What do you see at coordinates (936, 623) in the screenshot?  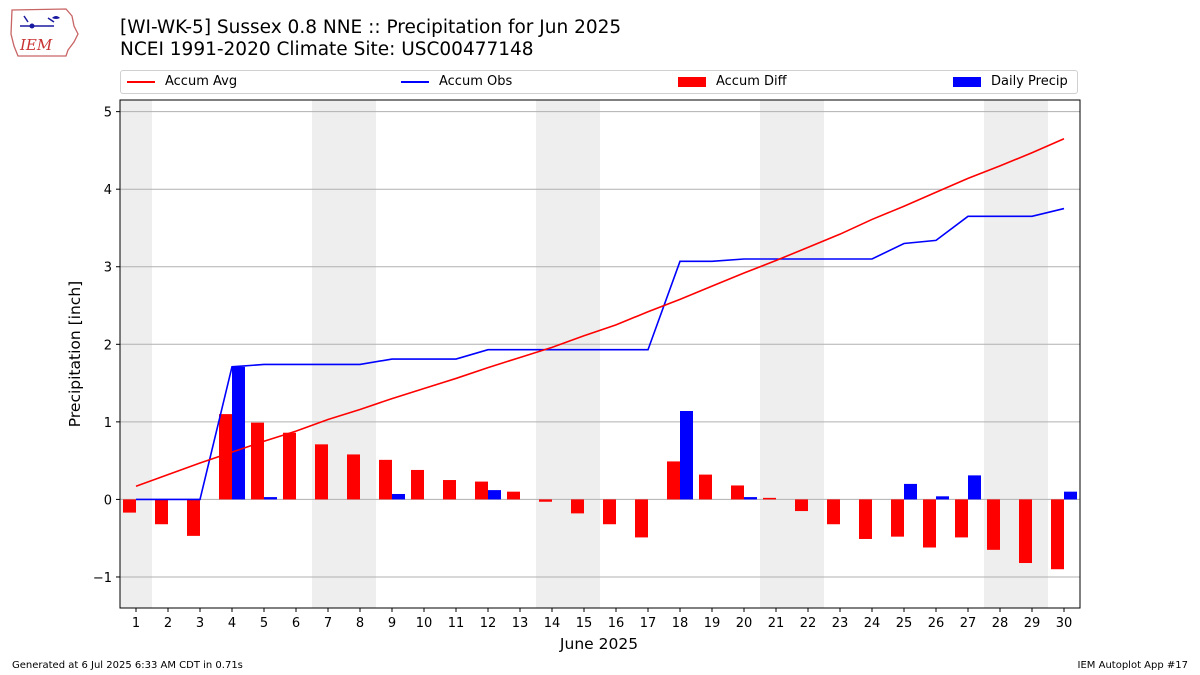 I see `x-tick-label-26: 26` at bounding box center [936, 623].